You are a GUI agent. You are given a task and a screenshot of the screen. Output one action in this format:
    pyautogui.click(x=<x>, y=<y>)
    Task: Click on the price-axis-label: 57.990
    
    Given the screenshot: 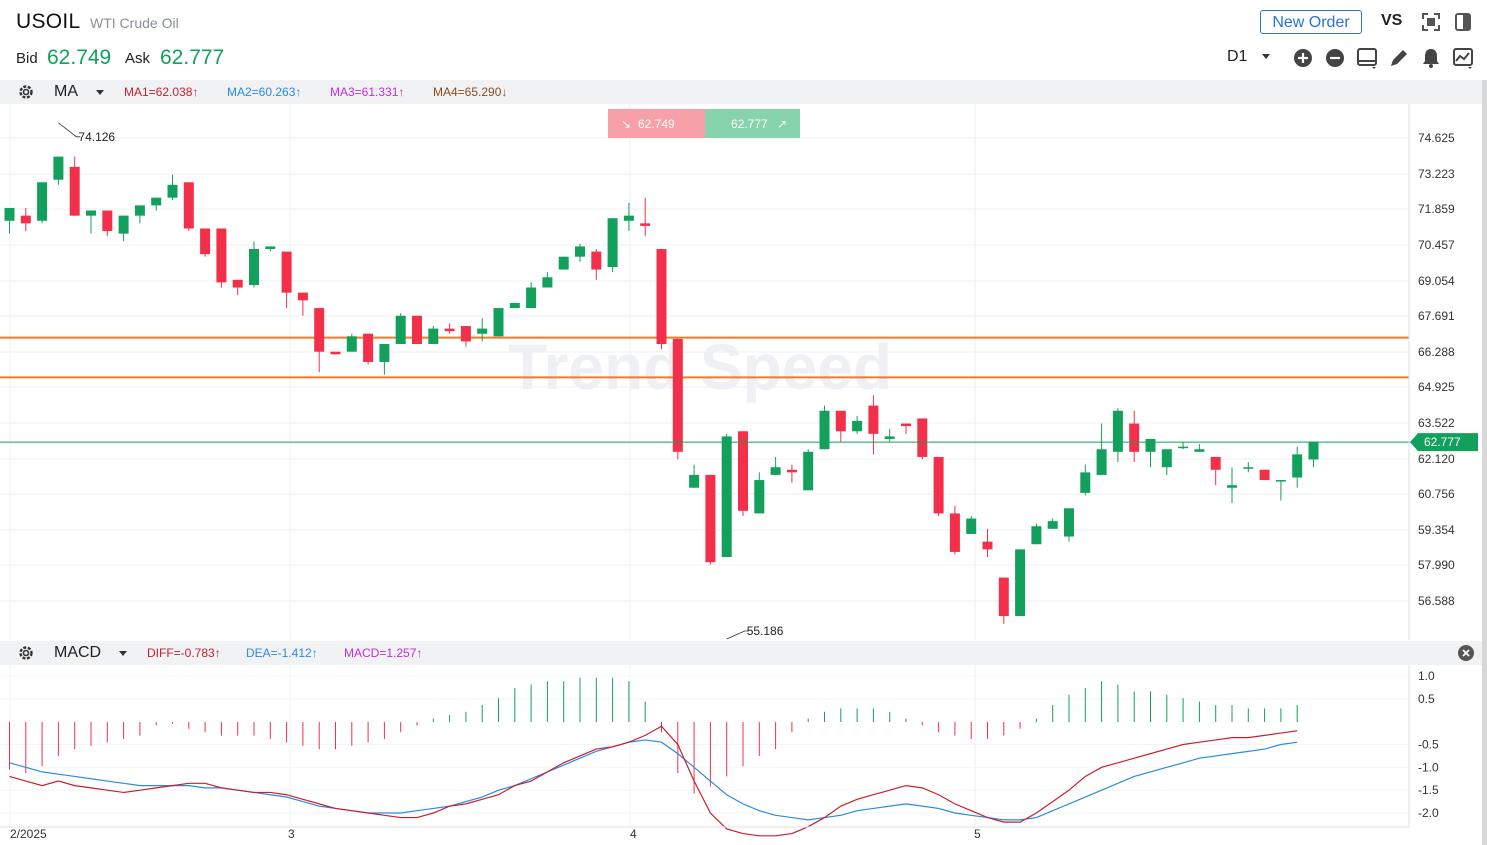 What is the action you would take?
    pyautogui.click(x=1436, y=565)
    